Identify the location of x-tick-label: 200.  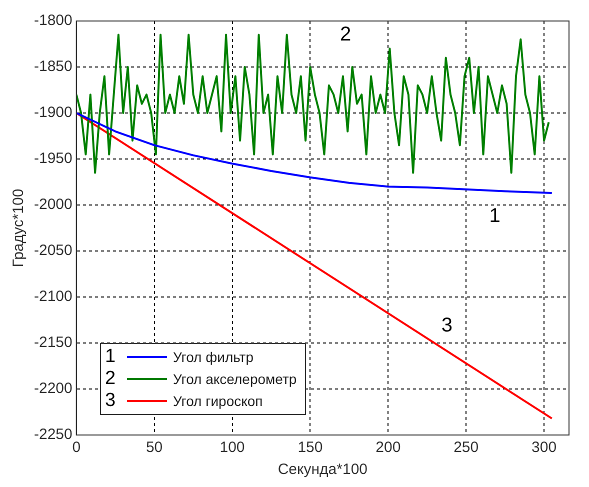
(388, 447).